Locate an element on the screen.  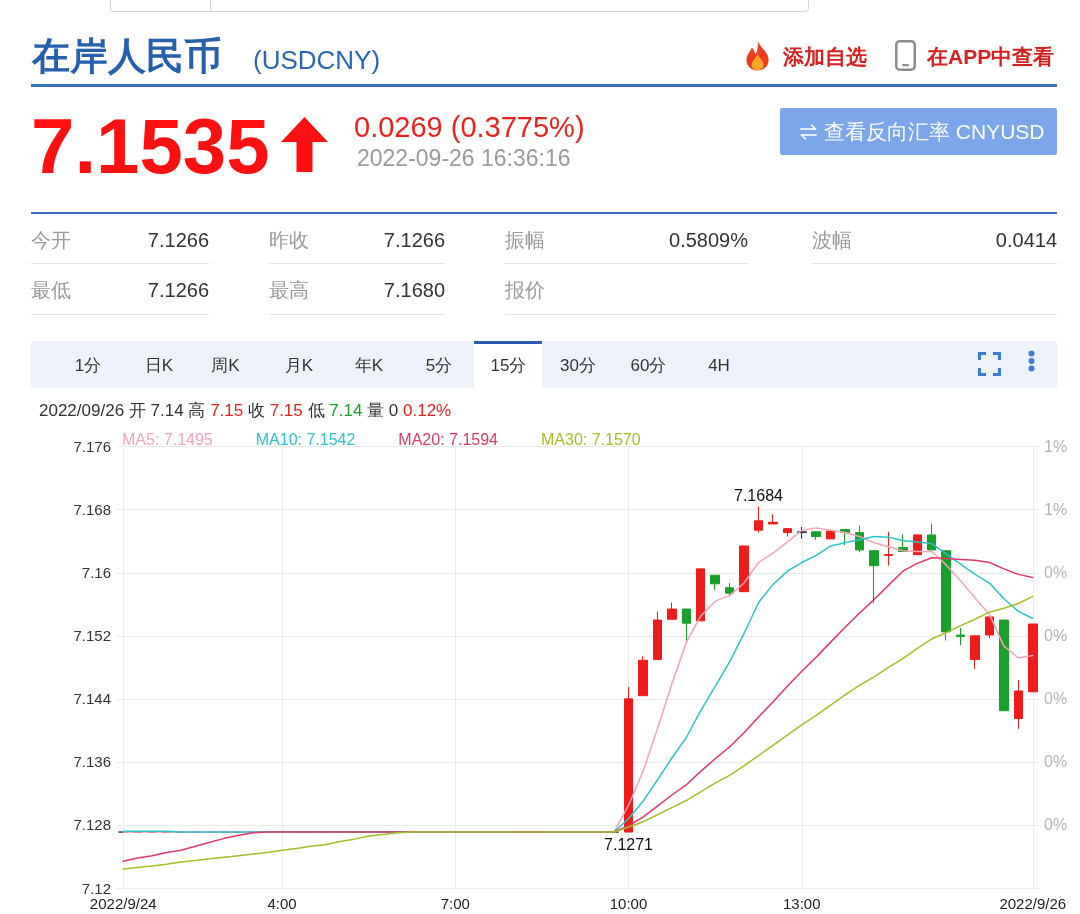
text: 0.5809% is located at coordinates (708, 239).